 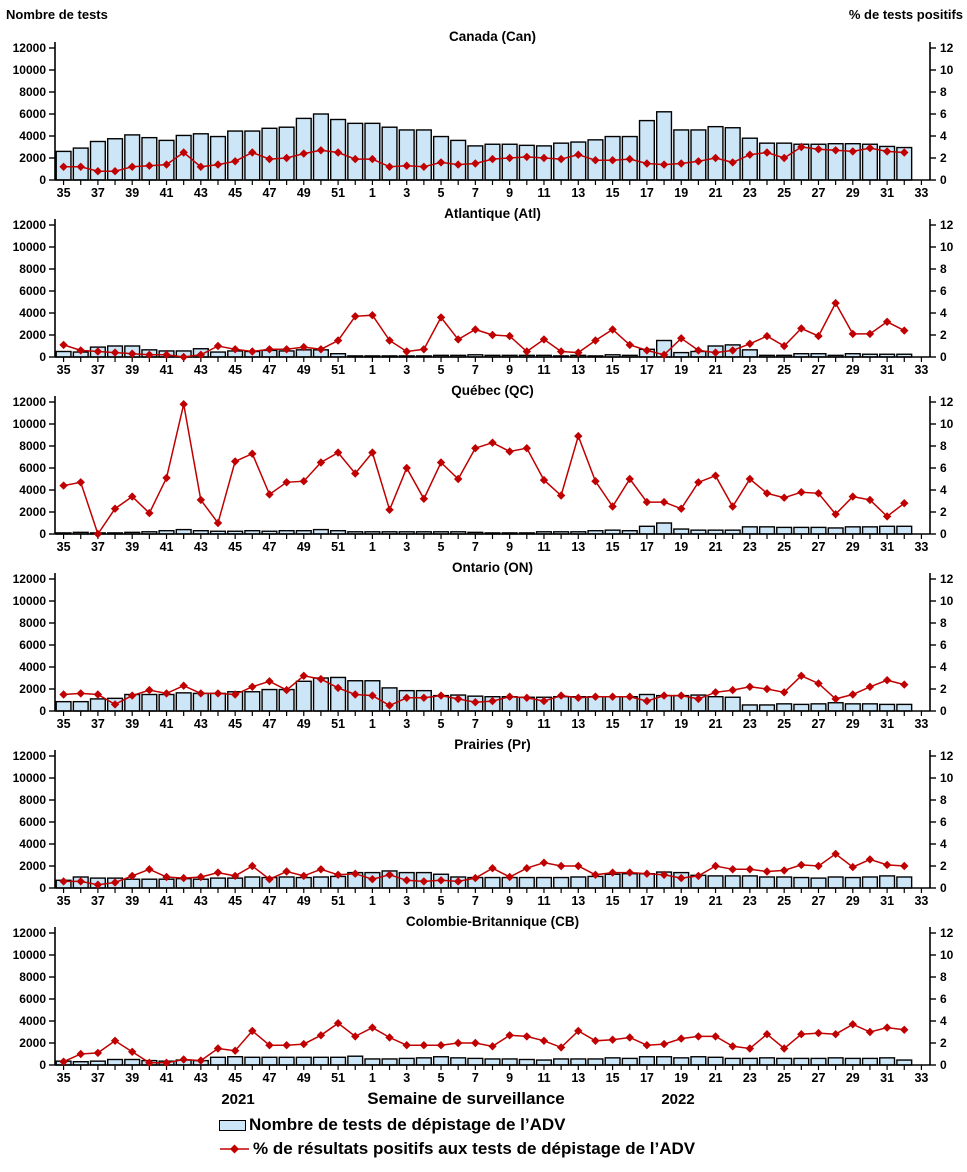 I want to click on year-2022-label: 2022, so click(x=678, y=1099).